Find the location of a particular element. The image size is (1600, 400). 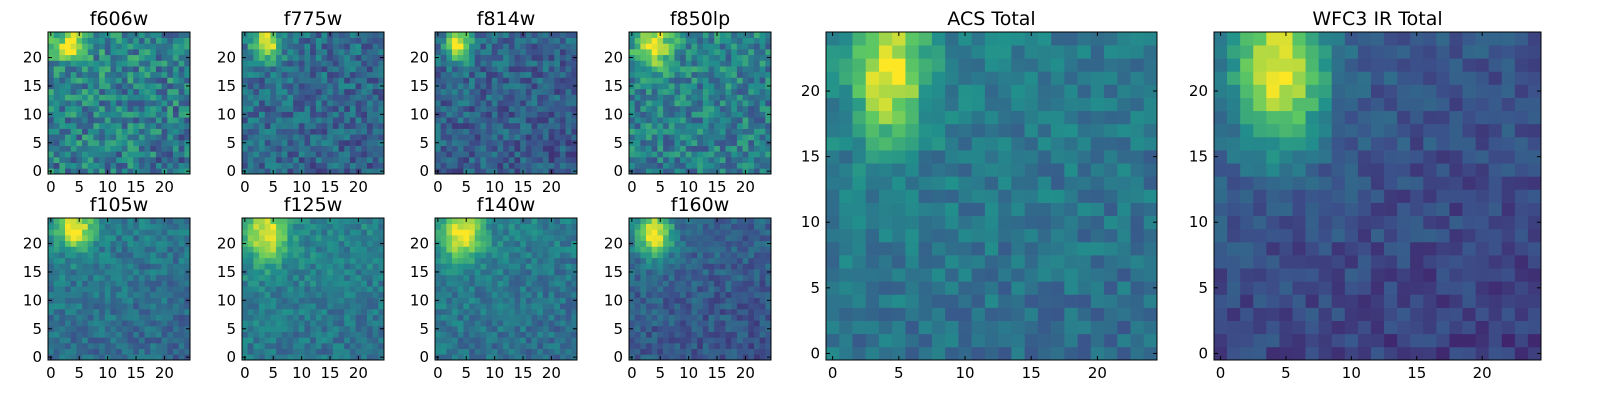

axes-frame-f140w is located at coordinates (506, 289).